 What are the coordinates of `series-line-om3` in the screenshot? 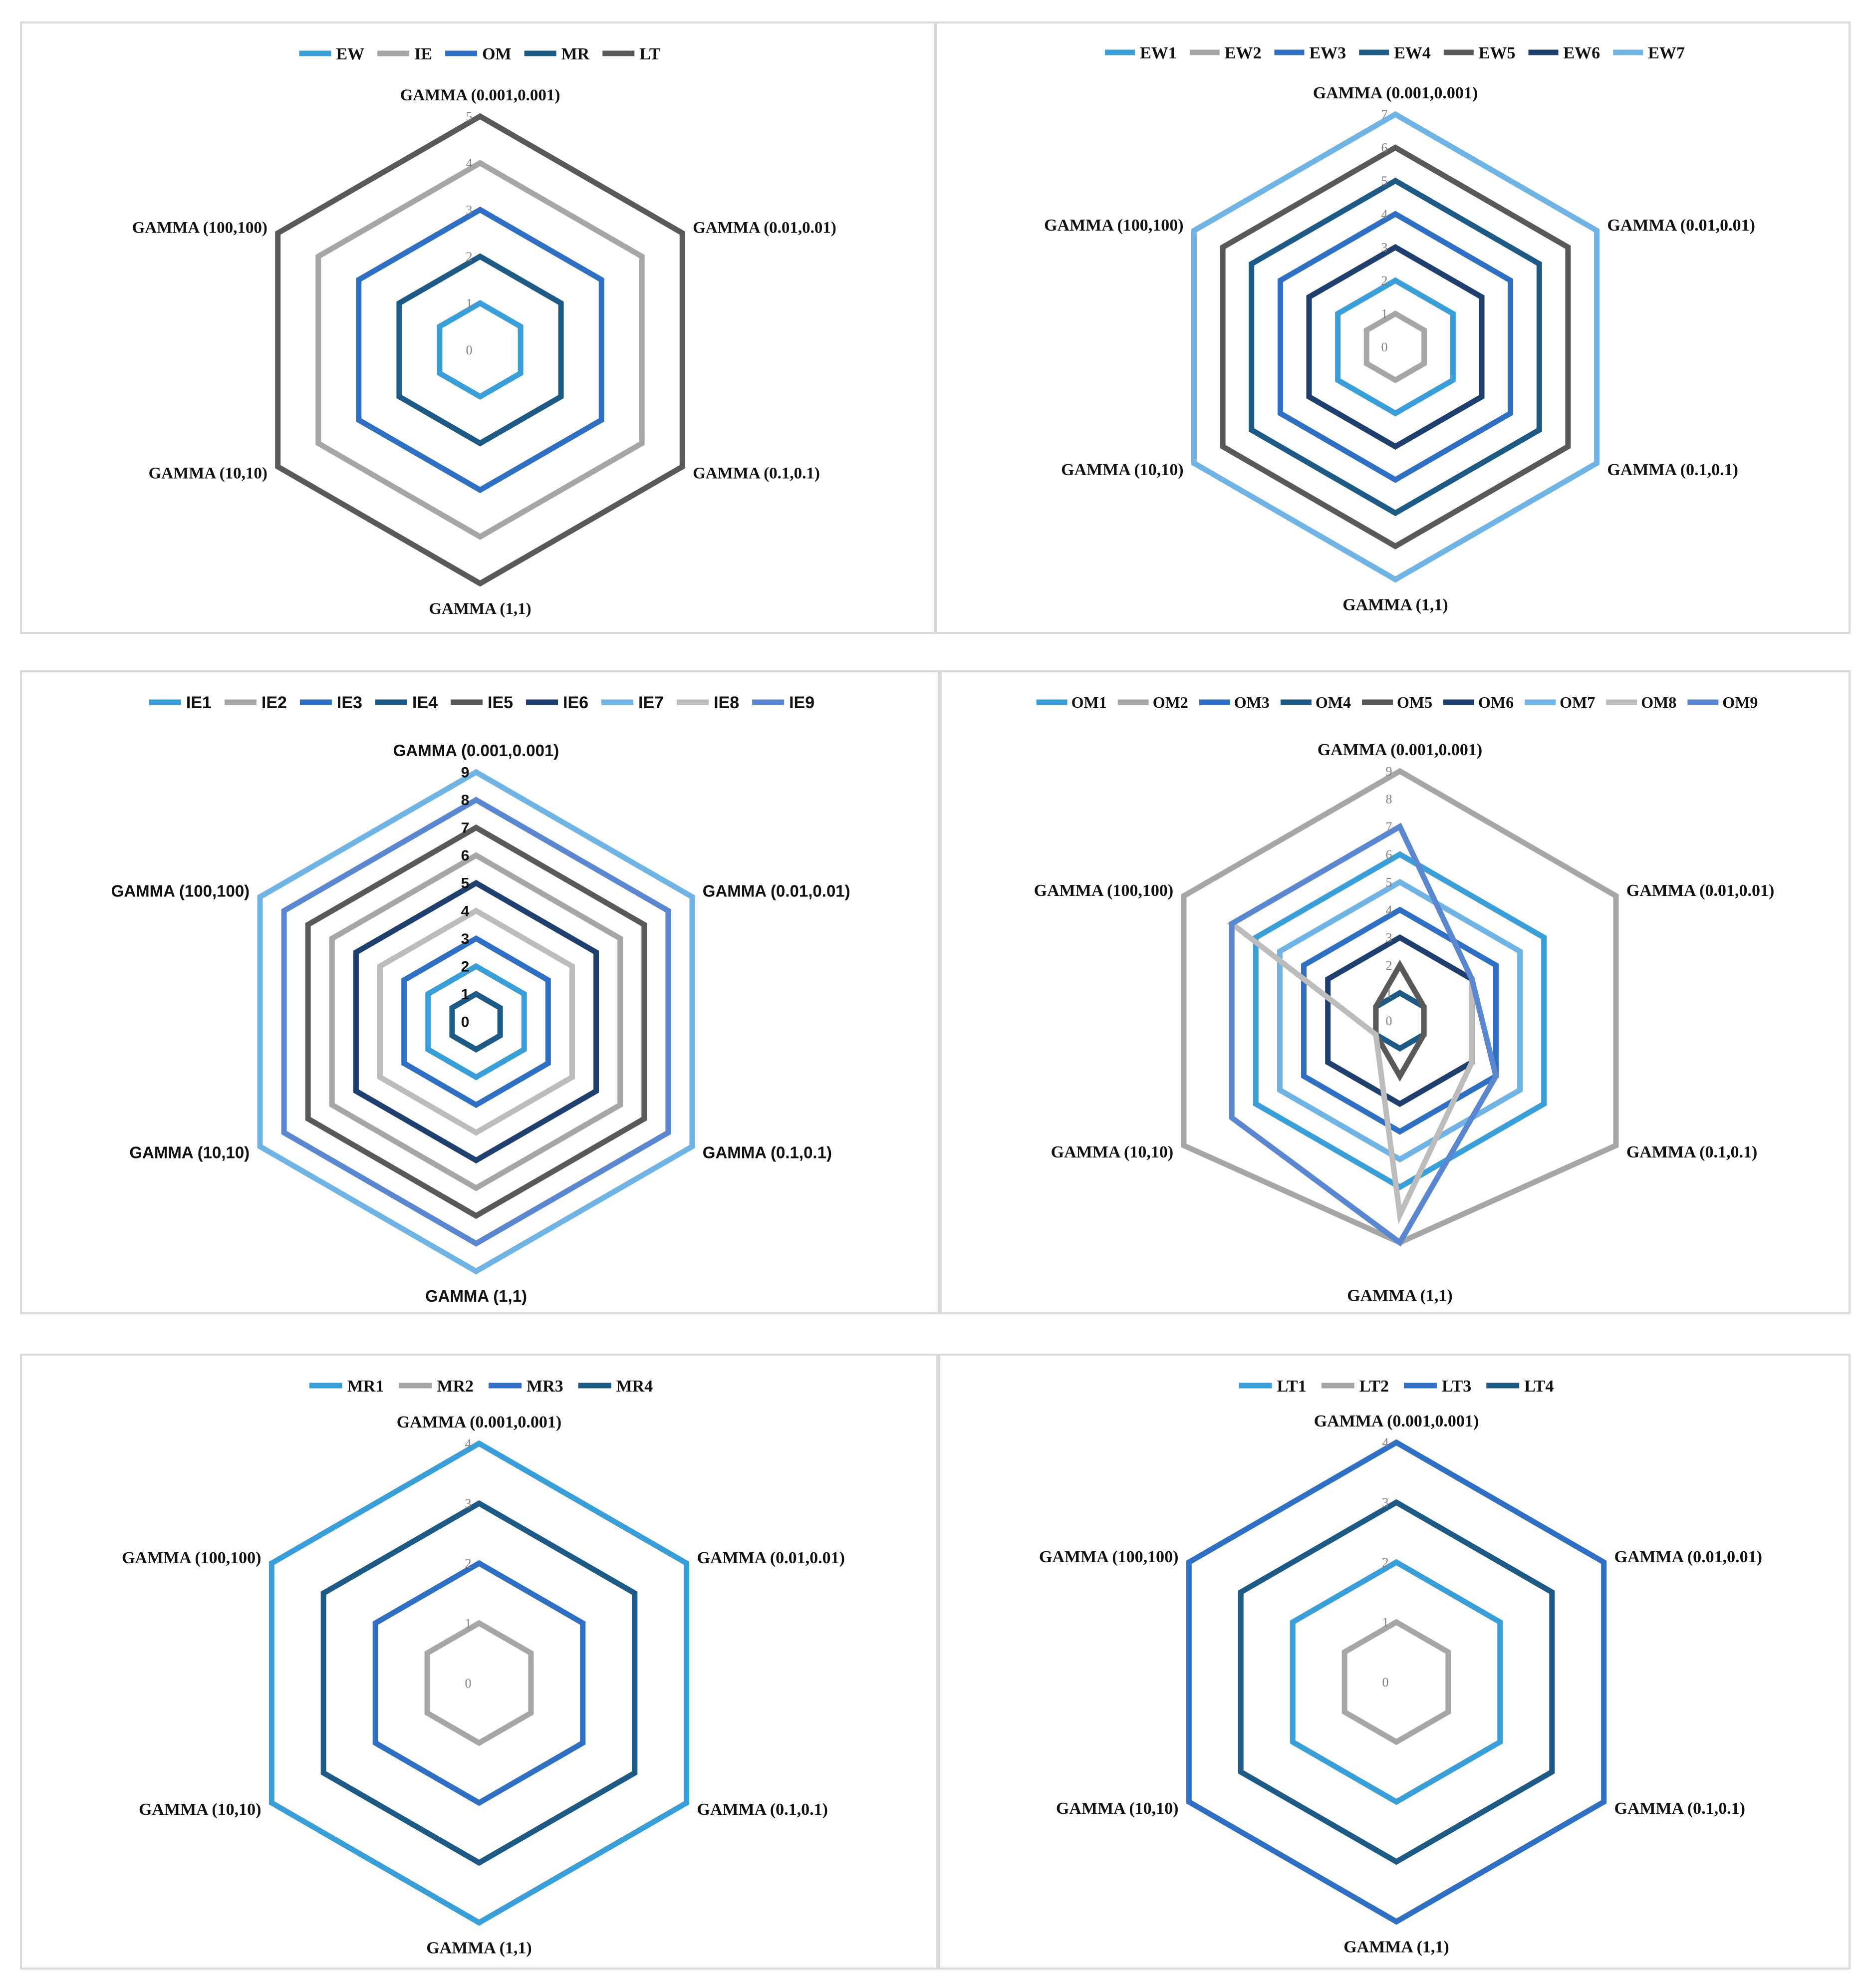 It's located at (1400, 1020).